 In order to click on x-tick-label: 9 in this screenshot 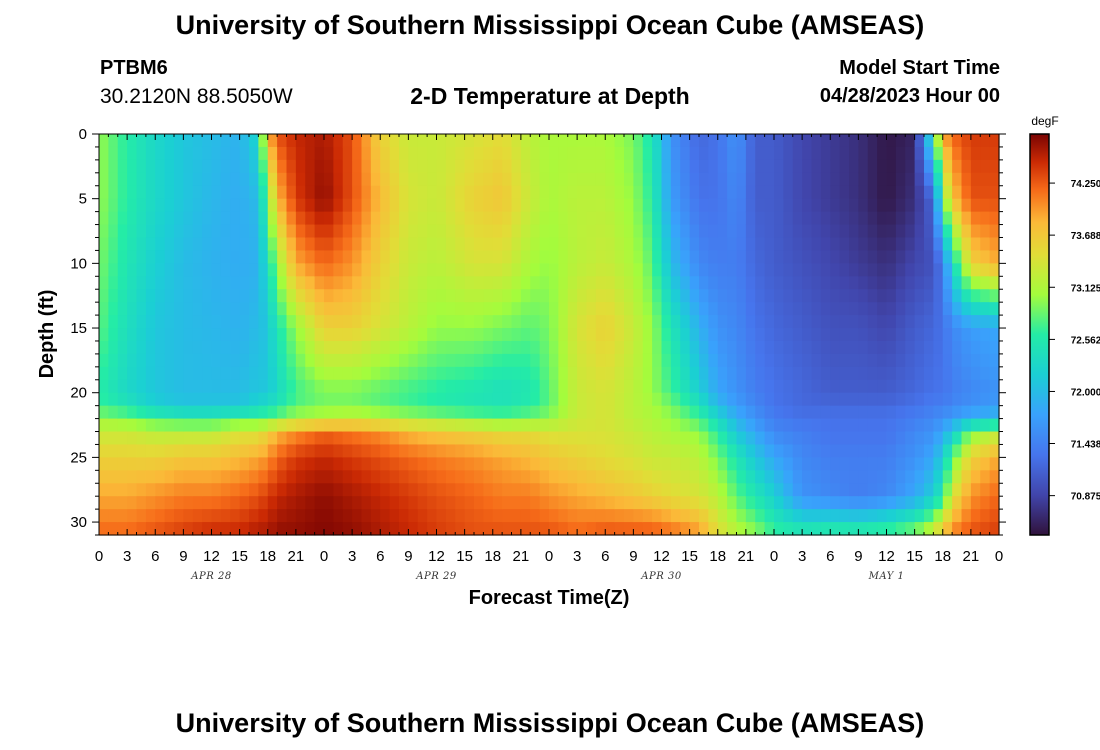, I will do `click(183, 556)`.